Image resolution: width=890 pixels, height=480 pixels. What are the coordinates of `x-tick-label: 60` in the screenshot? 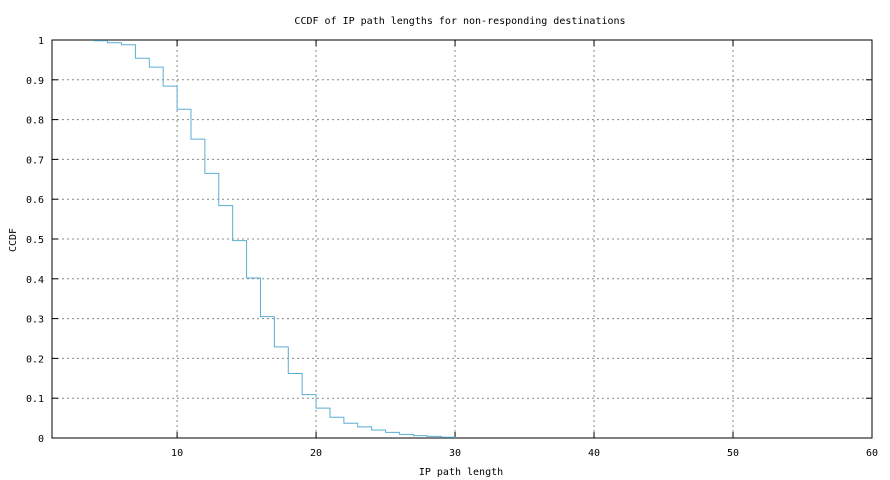 It's located at (872, 453).